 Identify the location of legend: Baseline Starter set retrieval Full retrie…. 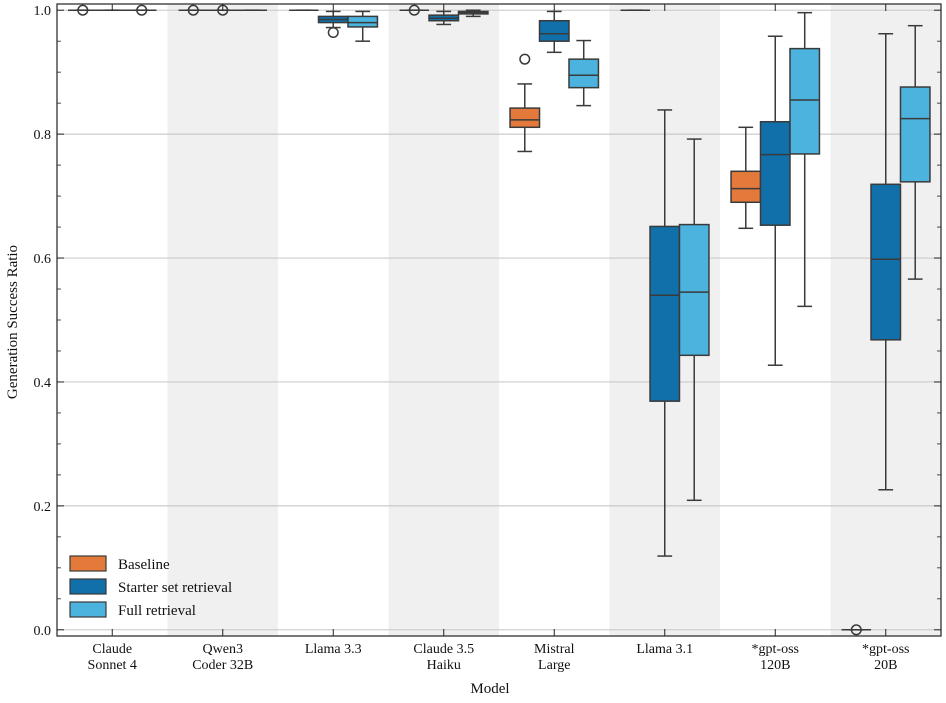
(150, 587).